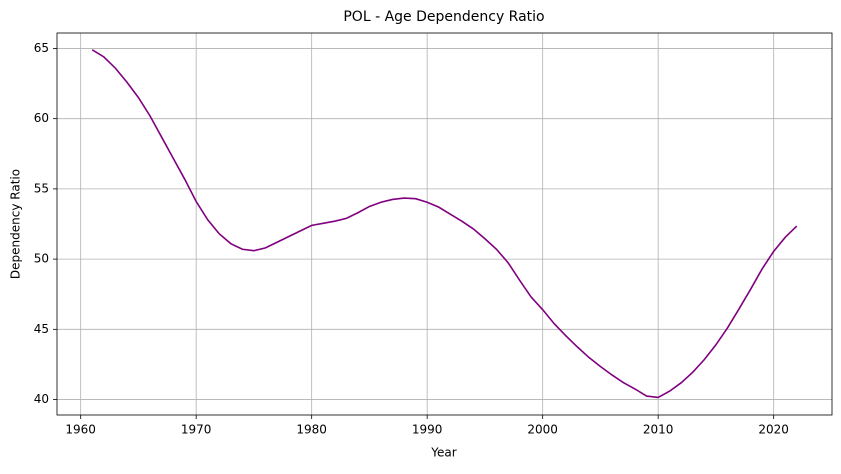 The image size is (841, 474). What do you see at coordinates (80, 430) in the screenshot?
I see `x-tick-label: 1960` at bounding box center [80, 430].